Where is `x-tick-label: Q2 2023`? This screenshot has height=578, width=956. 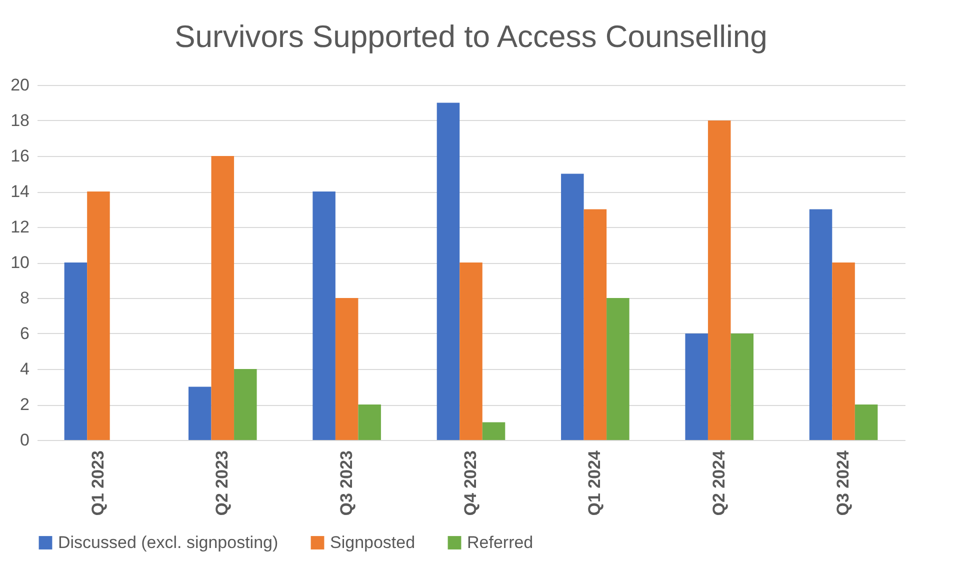
x-tick-label: Q2 2023 is located at coordinates (222, 483).